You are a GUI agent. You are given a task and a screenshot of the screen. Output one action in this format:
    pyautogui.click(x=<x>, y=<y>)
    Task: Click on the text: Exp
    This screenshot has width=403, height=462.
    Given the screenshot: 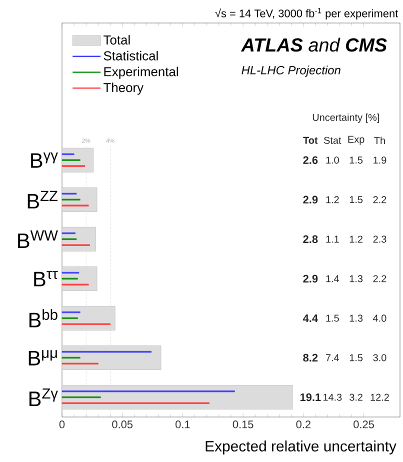 What is the action you would take?
    pyautogui.click(x=356, y=140)
    